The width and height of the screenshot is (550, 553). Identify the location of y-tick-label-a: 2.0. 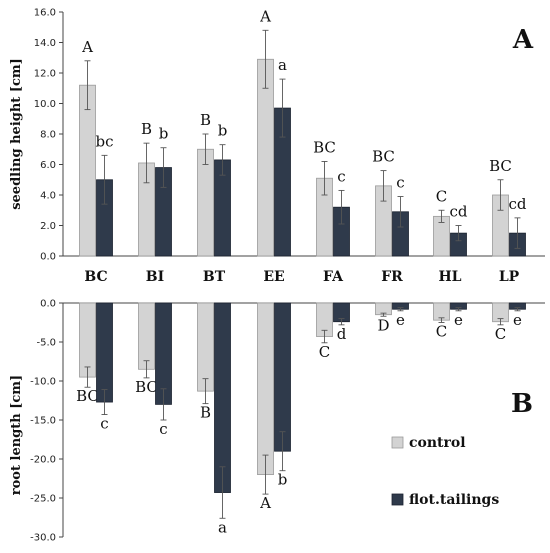
(48, 226).